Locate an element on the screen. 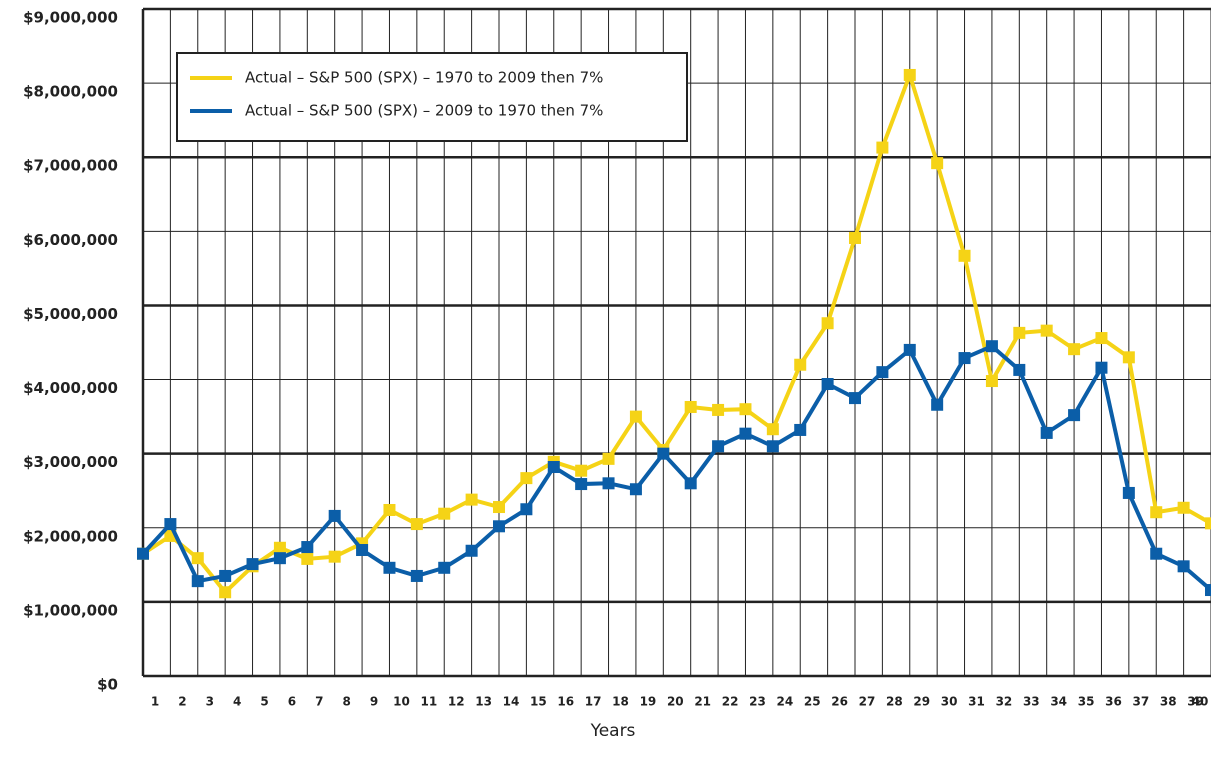 The image size is (1211, 769). x-tick-label: 12 is located at coordinates (456, 702).